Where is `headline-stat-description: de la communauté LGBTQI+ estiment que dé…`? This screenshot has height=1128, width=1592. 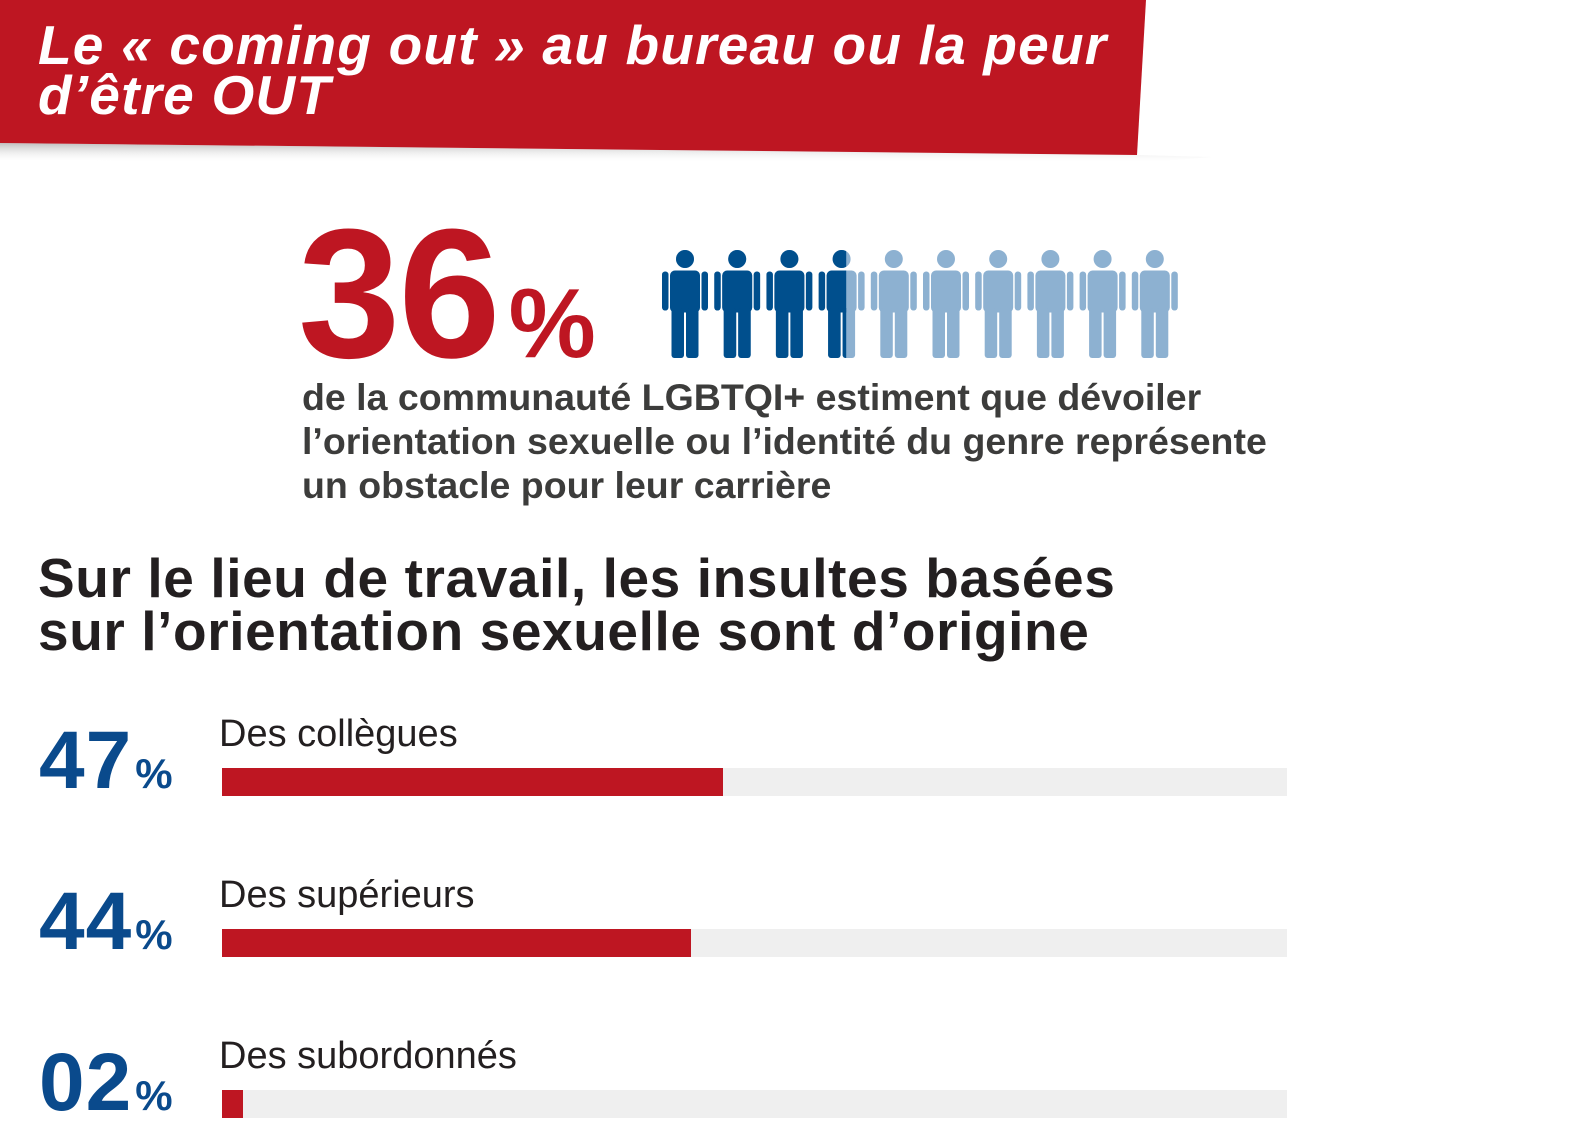 headline-stat-description: de la communauté LGBTQI+ estiment que dé… is located at coordinates (784, 441).